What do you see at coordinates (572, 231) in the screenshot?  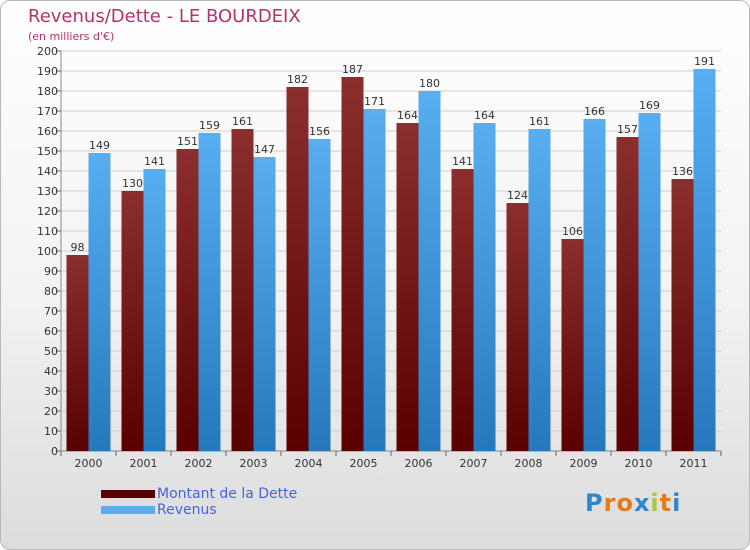 I see `data-label: 106` at bounding box center [572, 231].